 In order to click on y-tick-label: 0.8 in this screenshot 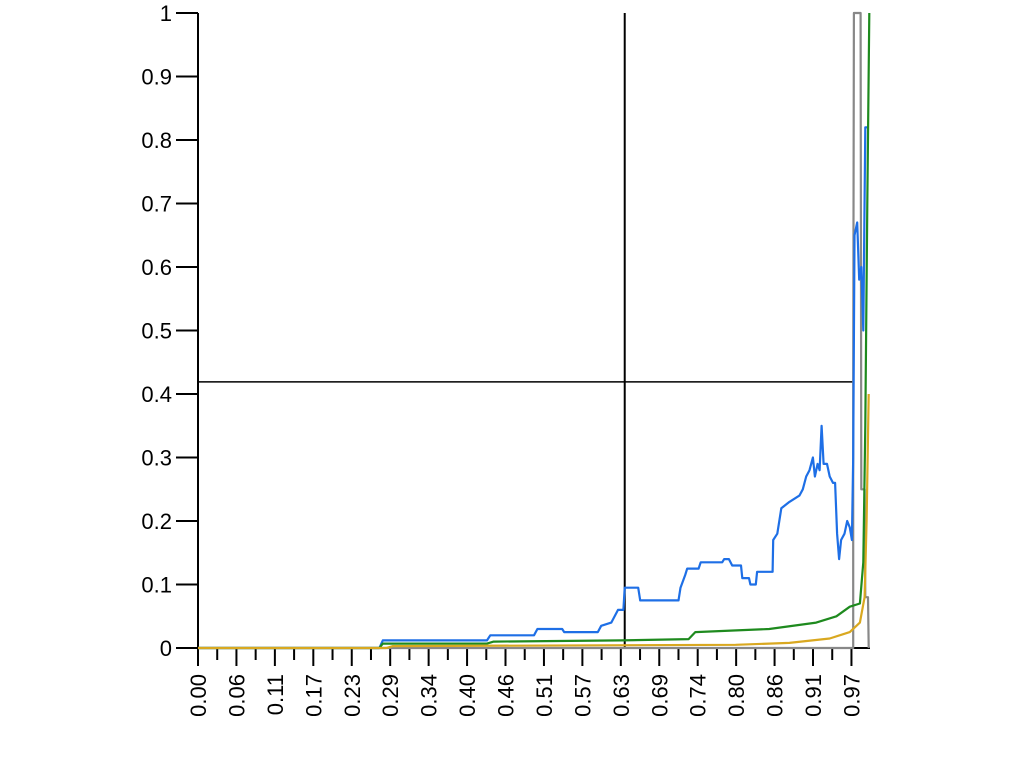, I will do `click(156, 140)`.